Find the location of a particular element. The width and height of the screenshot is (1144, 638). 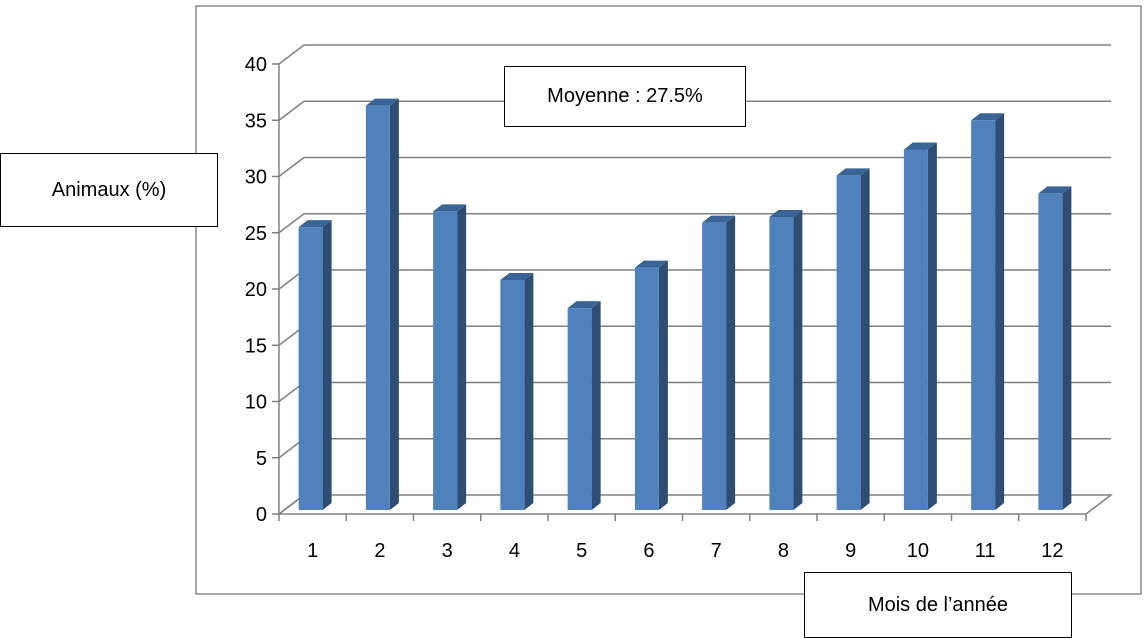

x-axis-label: Mois de l’année is located at coordinates (938, 605).